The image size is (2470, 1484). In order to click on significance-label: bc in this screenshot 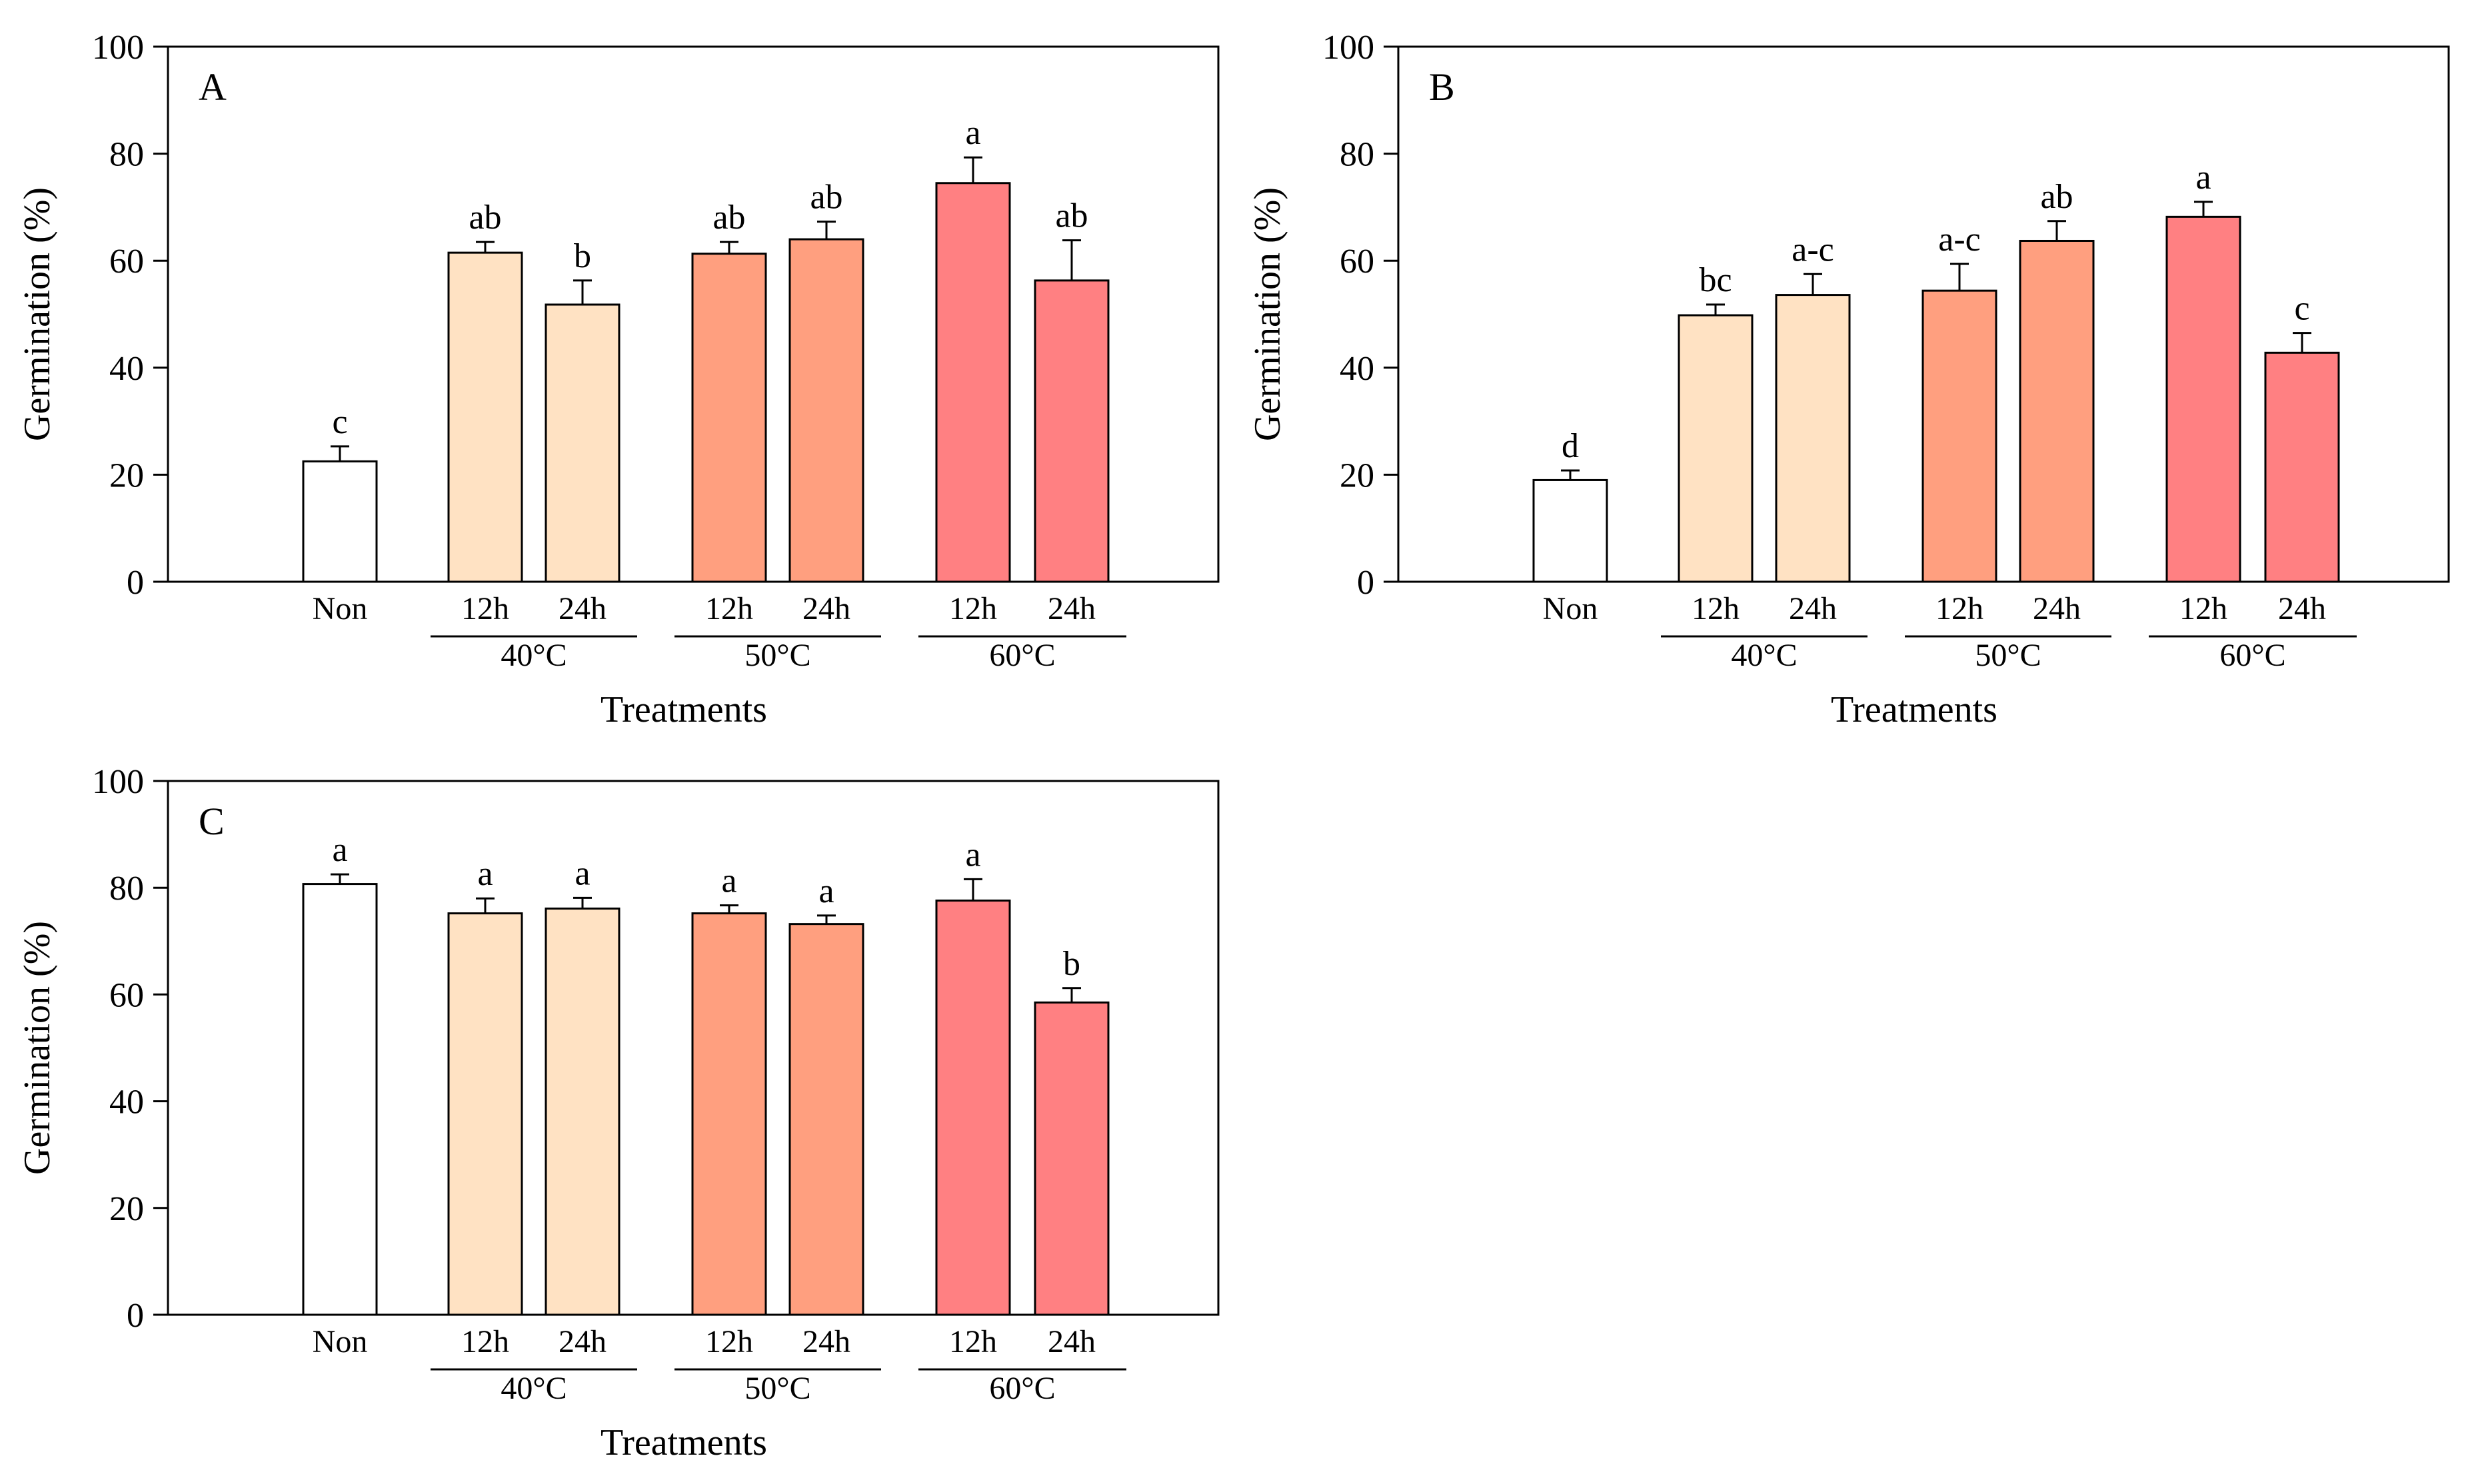, I will do `click(1716, 280)`.